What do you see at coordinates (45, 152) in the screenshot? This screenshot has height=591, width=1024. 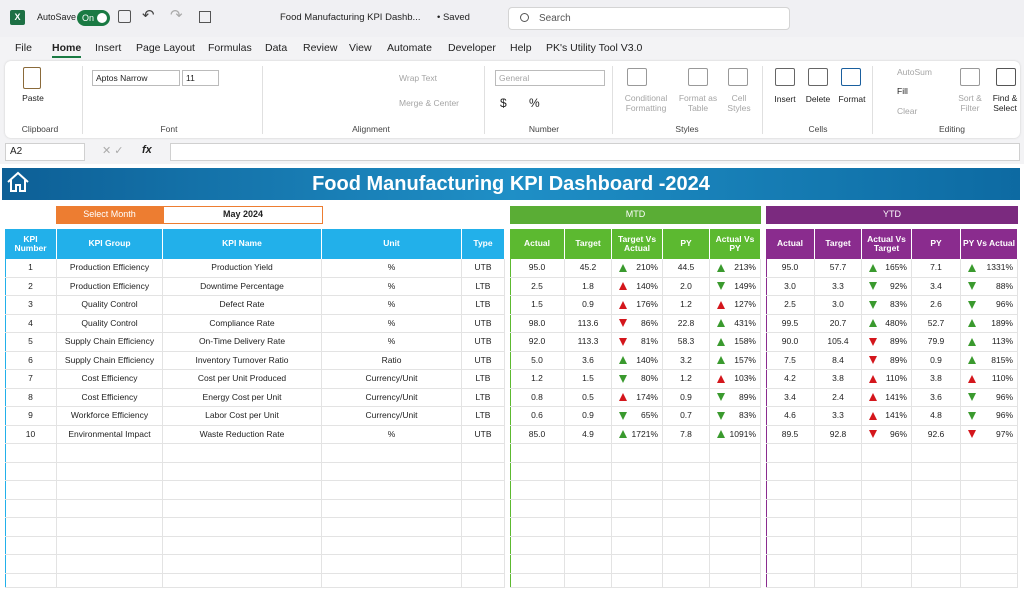 I see `name-box: A2` at bounding box center [45, 152].